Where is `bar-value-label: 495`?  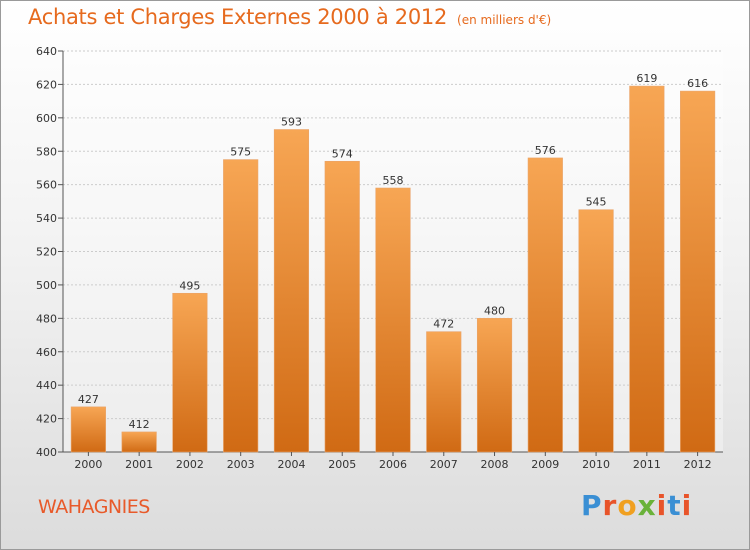
bar-value-label: 495 is located at coordinates (189, 285).